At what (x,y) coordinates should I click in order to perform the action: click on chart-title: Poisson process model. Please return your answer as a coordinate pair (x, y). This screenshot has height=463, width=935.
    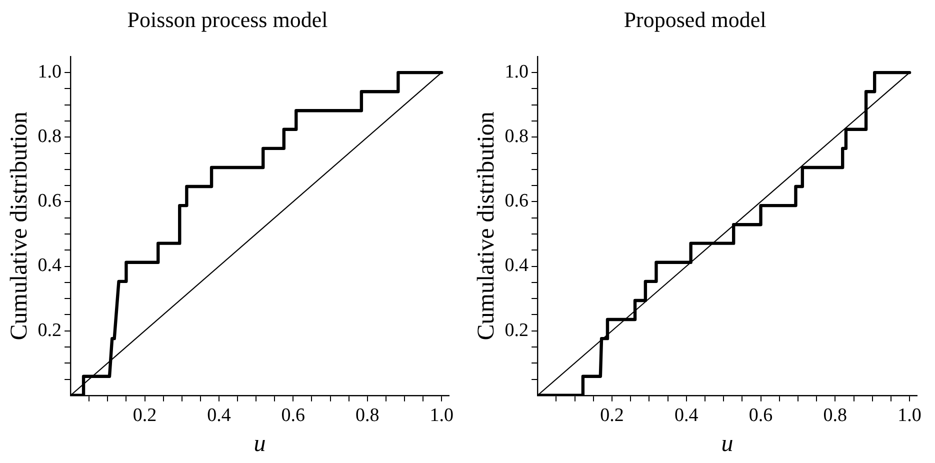
    Looking at the image, I should click on (227, 19).